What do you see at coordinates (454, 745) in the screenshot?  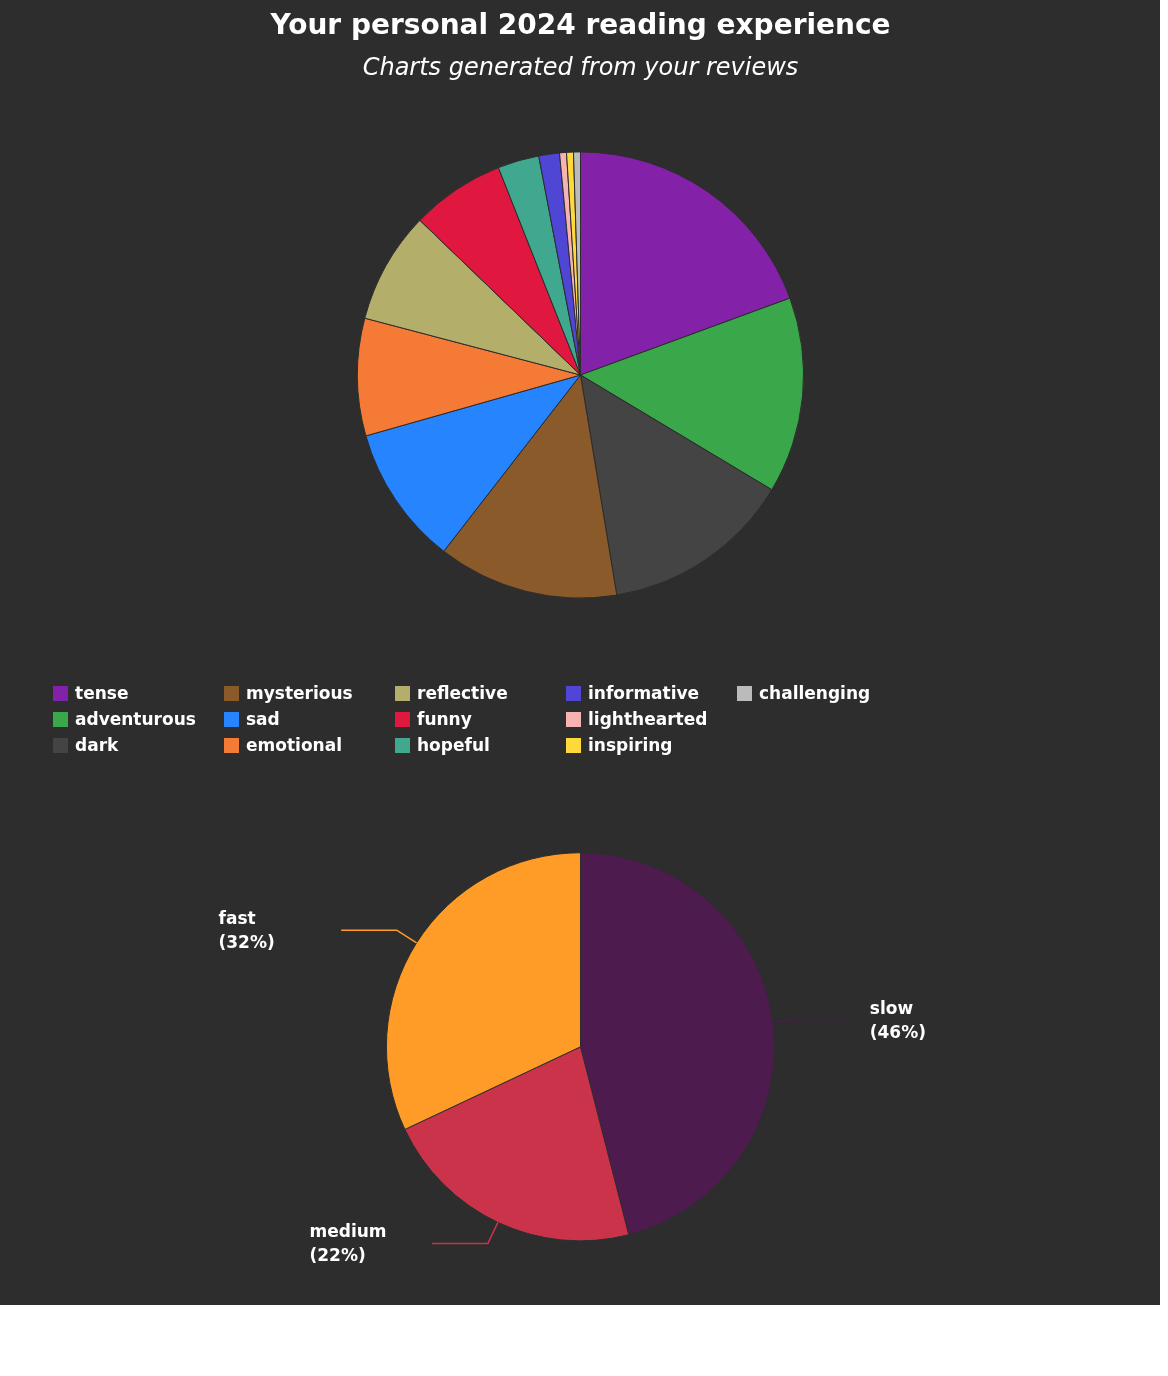 I see `legend-label: hopeful` at bounding box center [454, 745].